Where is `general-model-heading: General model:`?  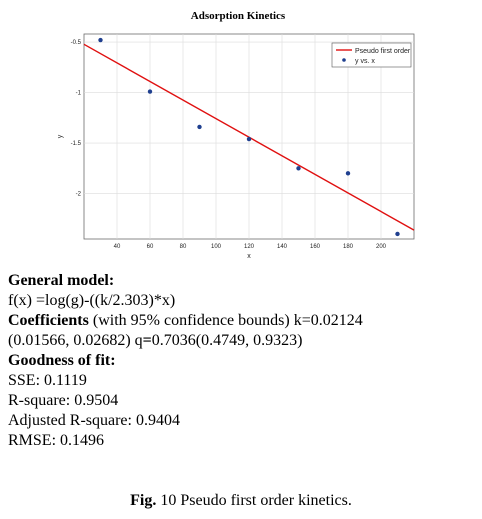 general-model-heading: General model: is located at coordinates (61, 280).